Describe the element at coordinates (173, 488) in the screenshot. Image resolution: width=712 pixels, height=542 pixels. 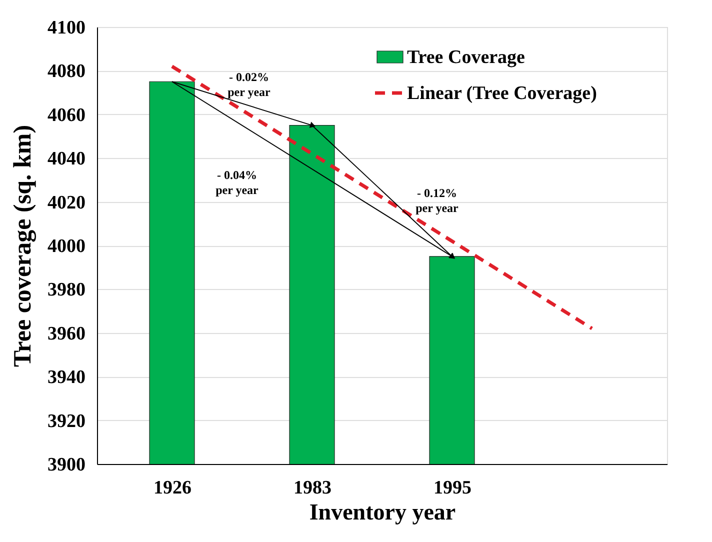
I see `x-tick-label: 1926` at that location.